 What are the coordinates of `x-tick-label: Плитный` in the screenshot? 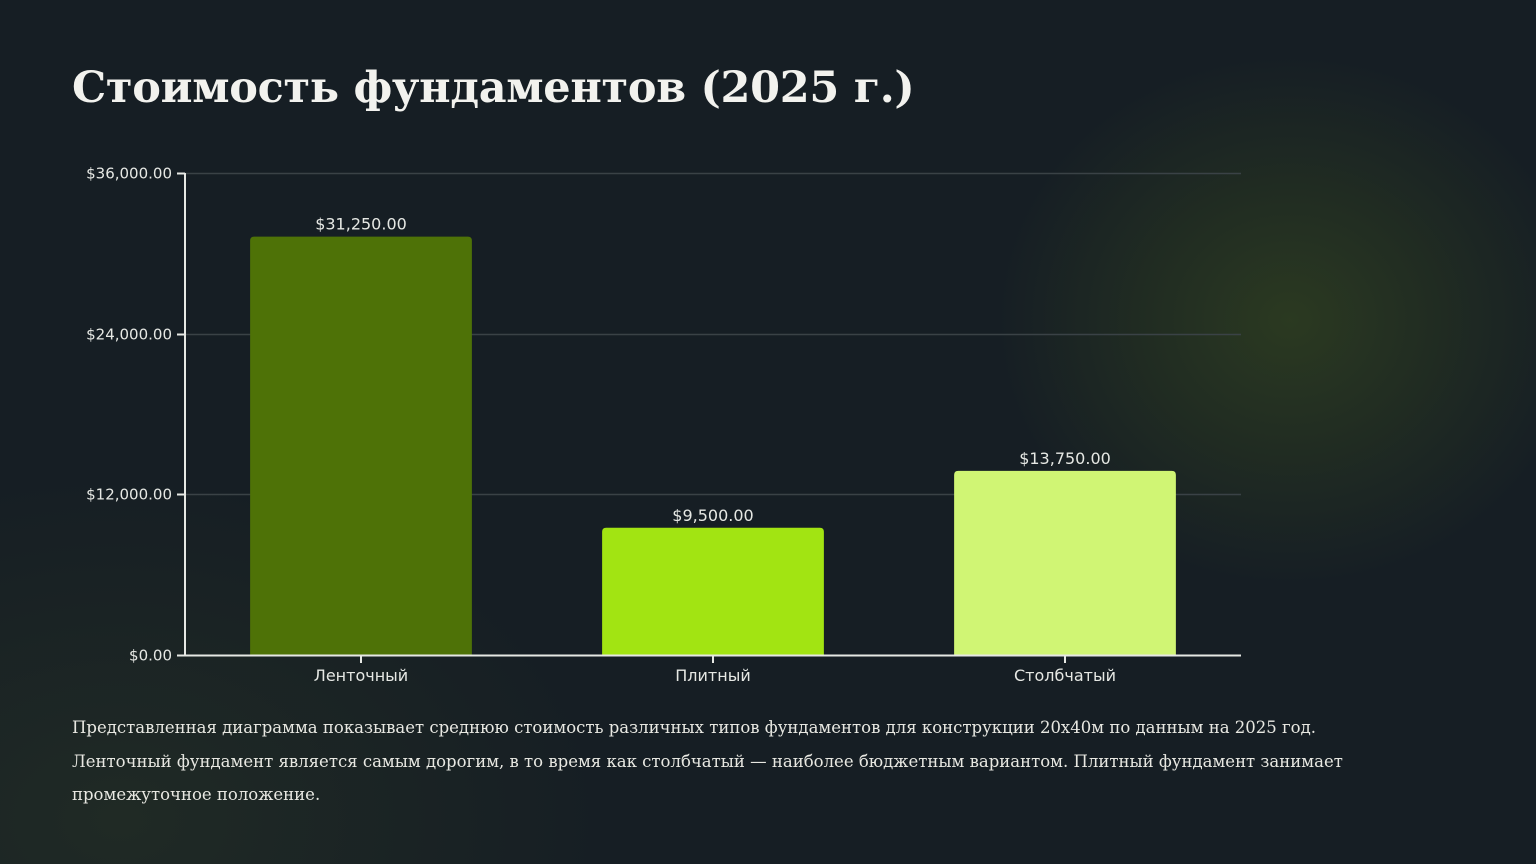 It's located at (712, 675).